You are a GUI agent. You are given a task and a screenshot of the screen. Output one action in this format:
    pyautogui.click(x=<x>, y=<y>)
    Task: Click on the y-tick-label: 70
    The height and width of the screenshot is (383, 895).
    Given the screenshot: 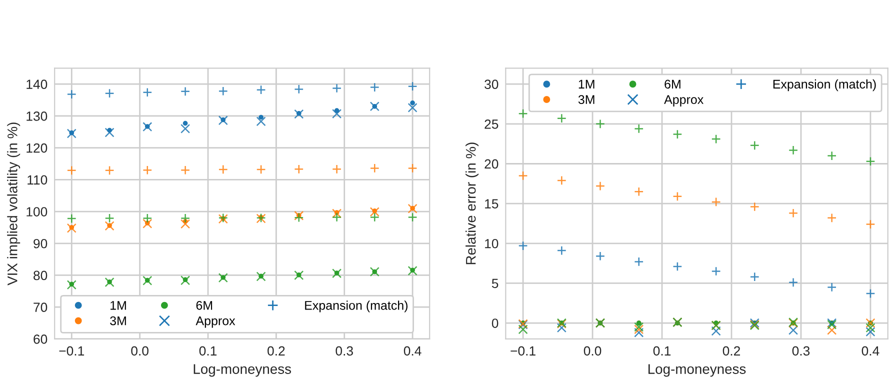 What is the action you would take?
    pyautogui.click(x=41, y=307)
    